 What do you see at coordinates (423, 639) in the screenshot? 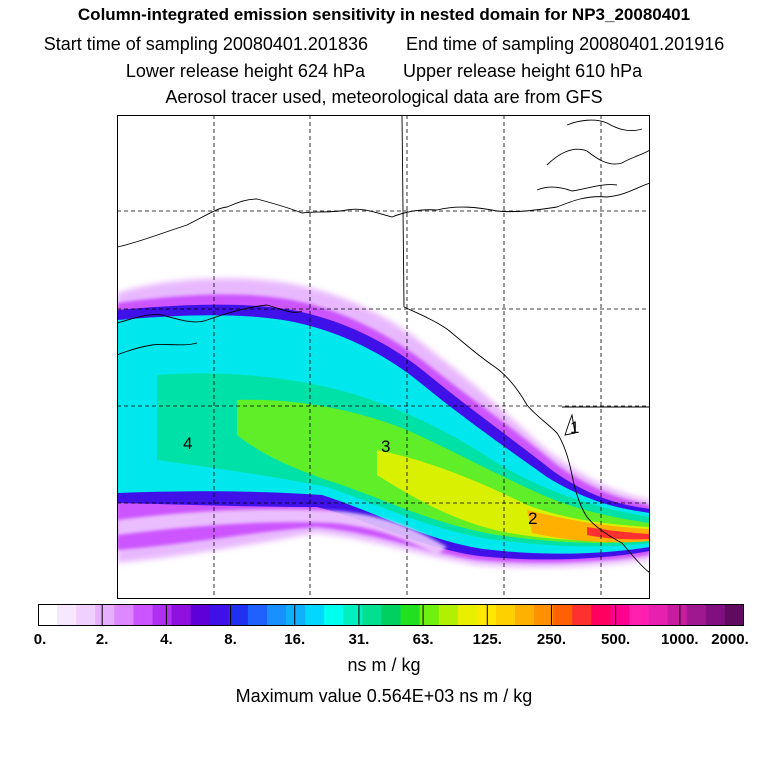
I see `colorbar-tick-label: 63.` at bounding box center [423, 639].